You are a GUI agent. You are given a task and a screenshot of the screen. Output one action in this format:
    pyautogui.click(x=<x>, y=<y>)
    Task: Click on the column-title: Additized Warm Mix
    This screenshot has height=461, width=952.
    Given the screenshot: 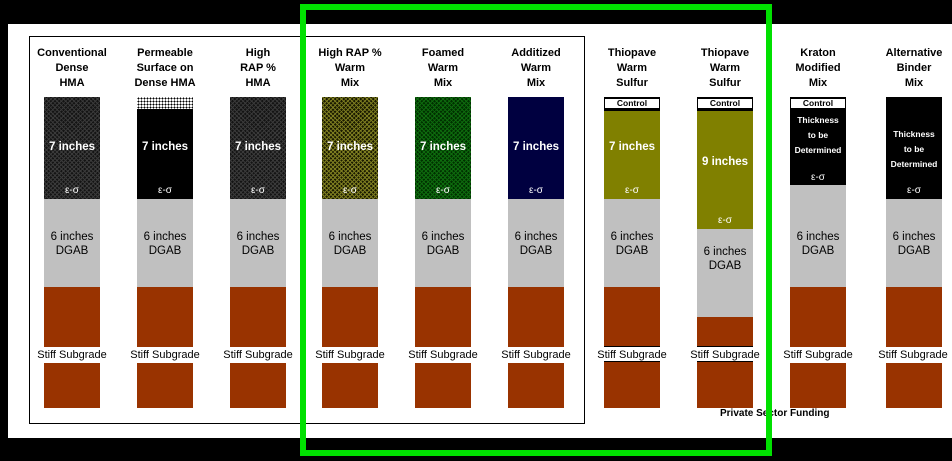 What is the action you would take?
    pyautogui.click(x=536, y=68)
    